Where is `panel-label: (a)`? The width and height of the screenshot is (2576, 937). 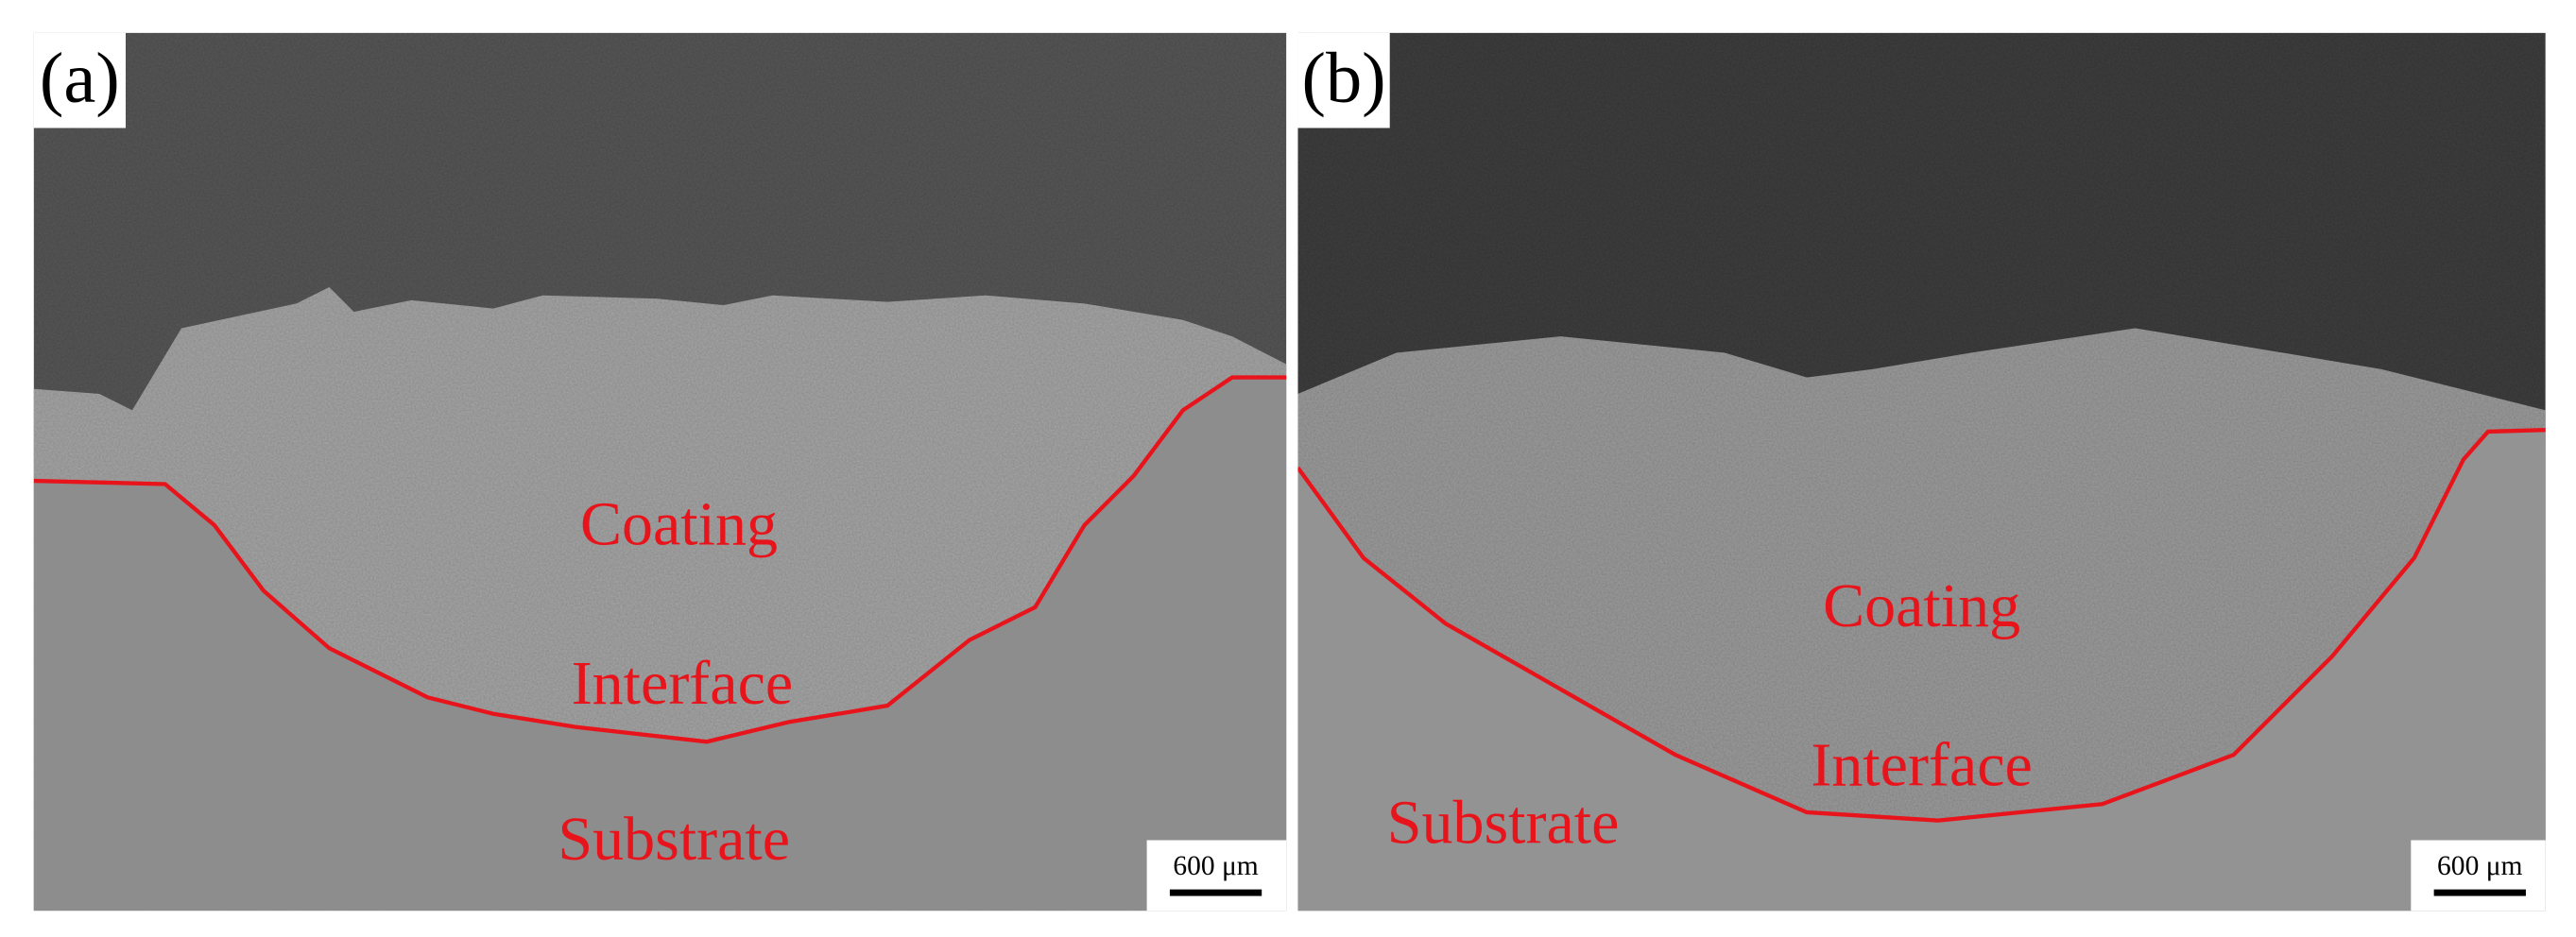 panel-label: (a) is located at coordinates (80, 78).